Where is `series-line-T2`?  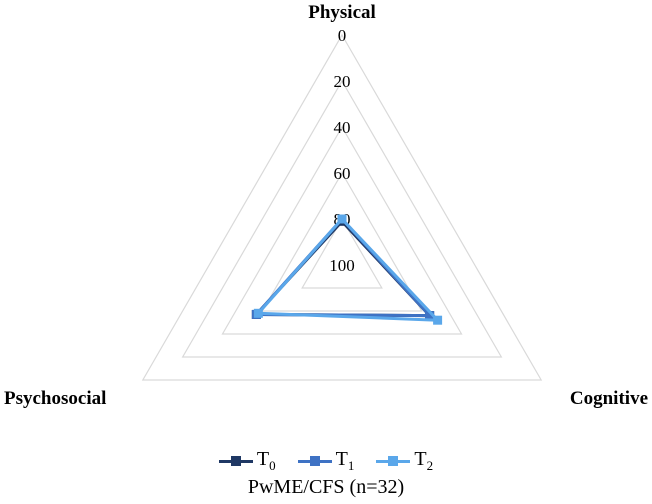 series-line-T2 is located at coordinates (348, 269).